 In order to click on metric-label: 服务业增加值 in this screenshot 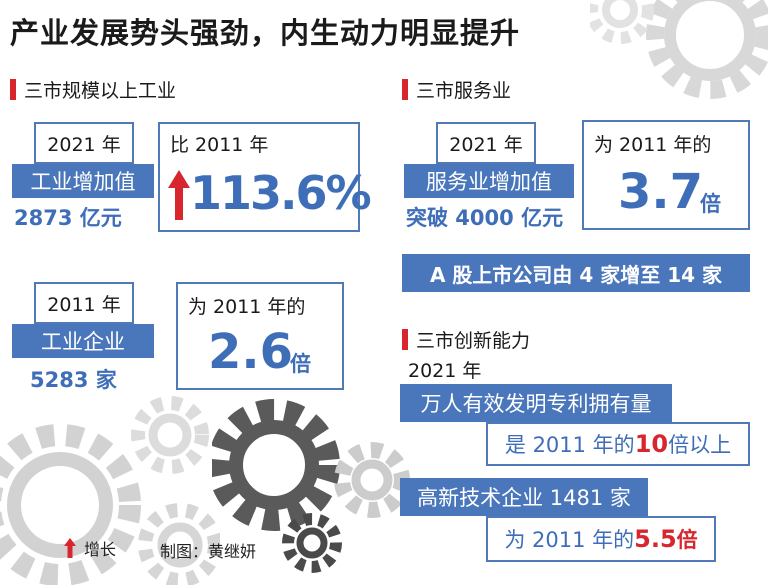, I will do `click(489, 181)`.